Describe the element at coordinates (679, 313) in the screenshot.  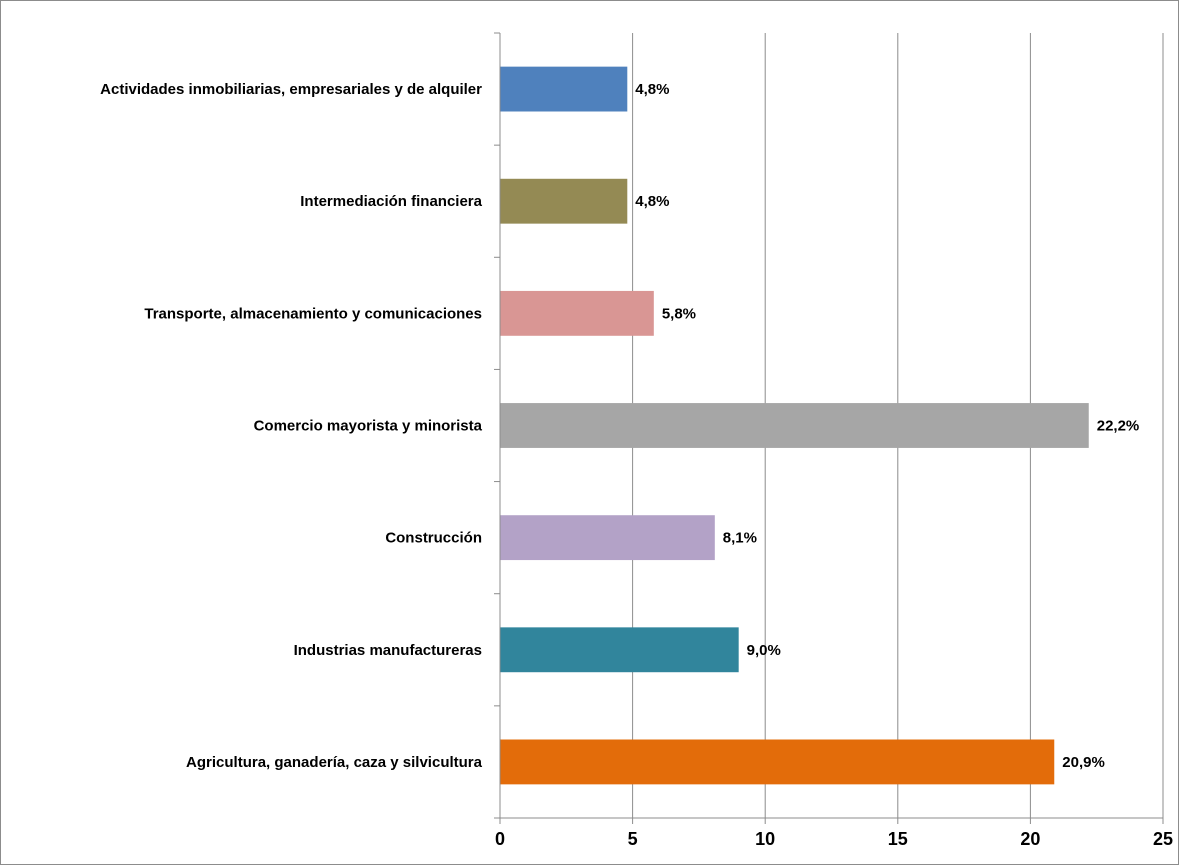
I see `data-label-5: 5,8%` at that location.